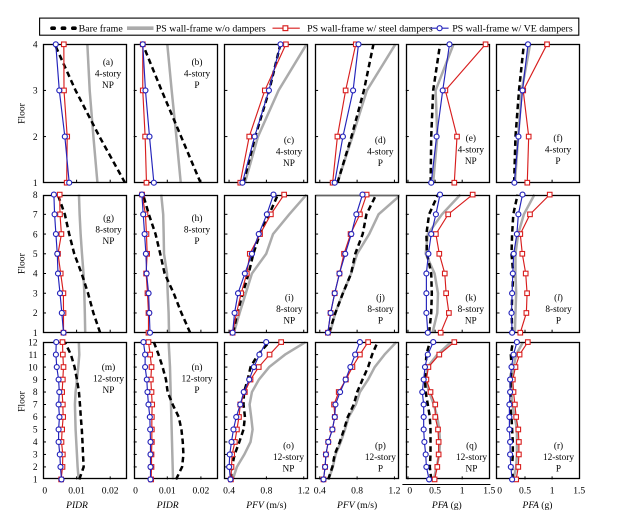 The height and width of the screenshot is (530, 625). Describe the element at coordinates (380, 140) in the screenshot. I see `svg-text: (d)` at that location.